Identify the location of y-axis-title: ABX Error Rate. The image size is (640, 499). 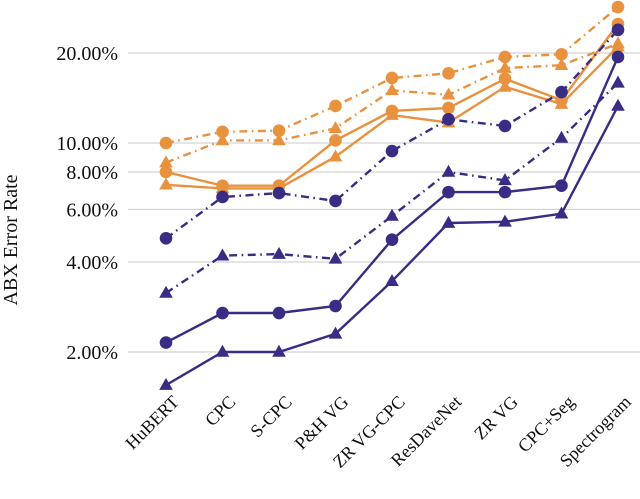
(11, 239).